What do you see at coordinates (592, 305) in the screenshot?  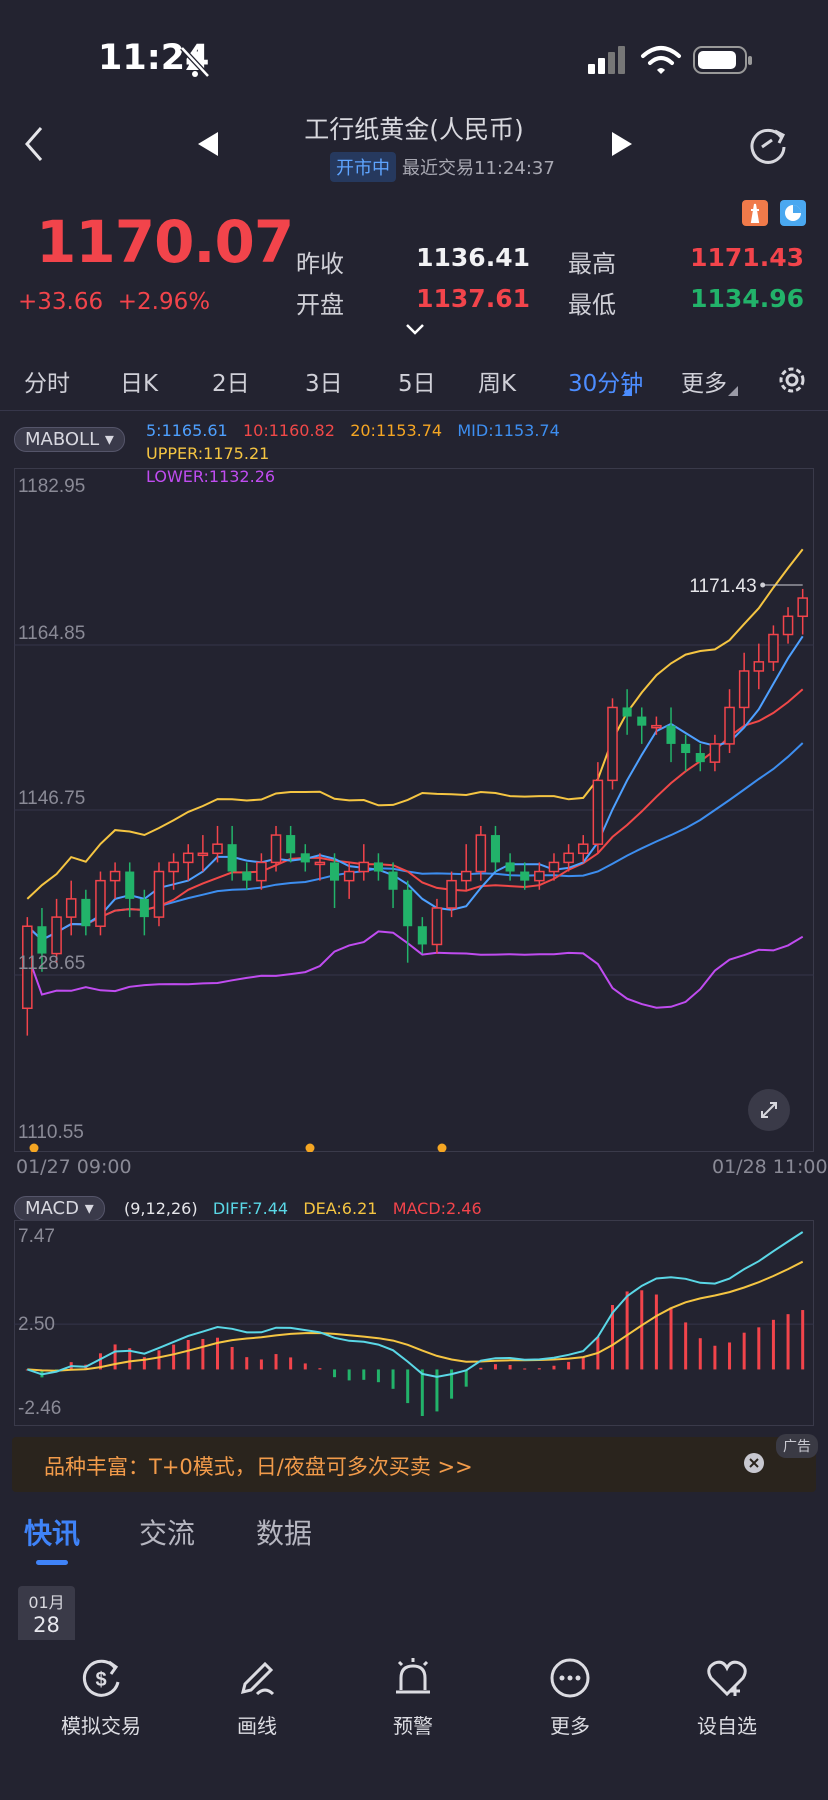 I see `low-label: 最低` at bounding box center [592, 305].